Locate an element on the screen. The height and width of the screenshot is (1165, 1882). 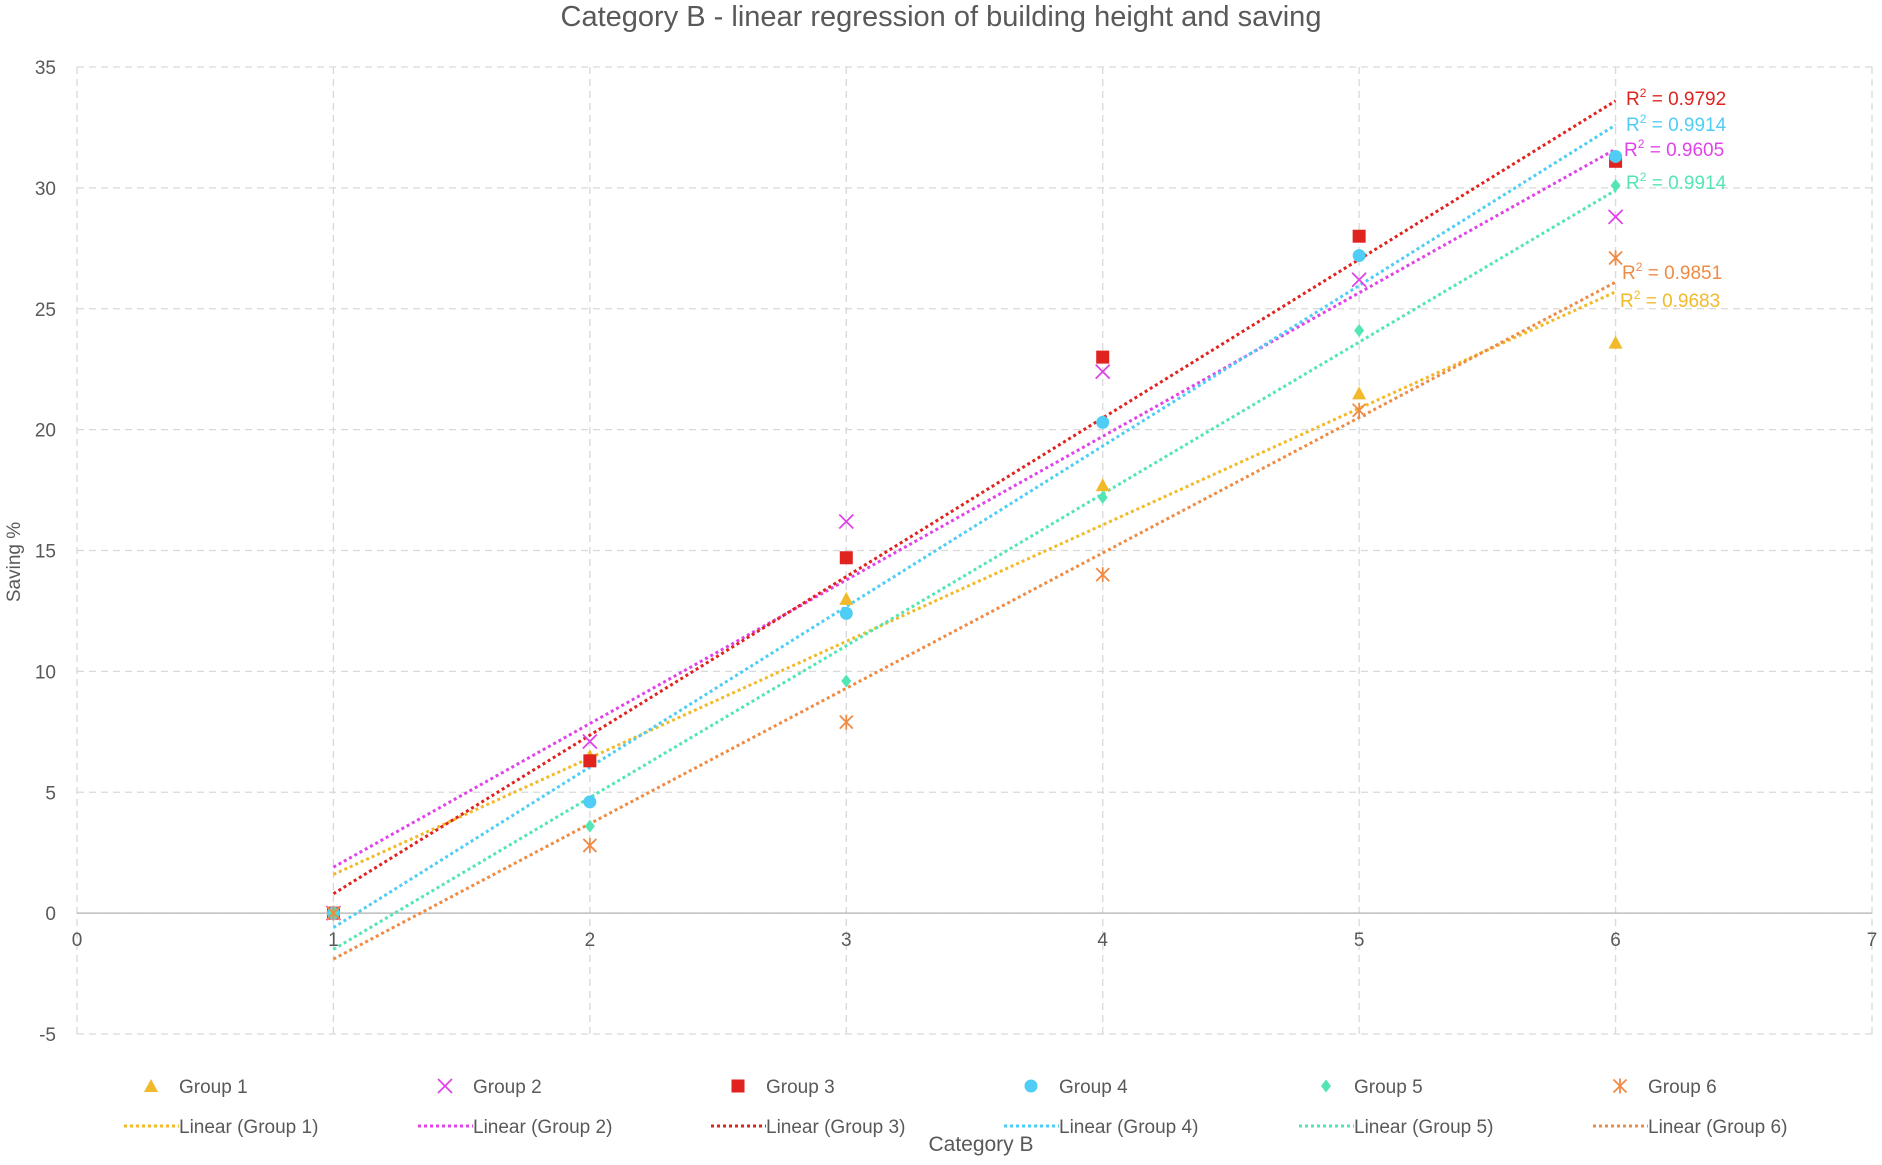
legend-trend-label-group-1: Linear (Group 1) is located at coordinates (248, 1127).